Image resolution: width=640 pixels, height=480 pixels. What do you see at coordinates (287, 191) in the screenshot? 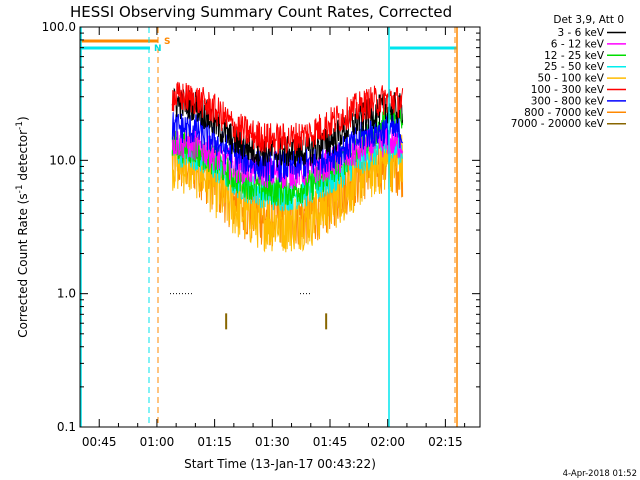
I see `series-line-50-100keV` at bounding box center [287, 191].